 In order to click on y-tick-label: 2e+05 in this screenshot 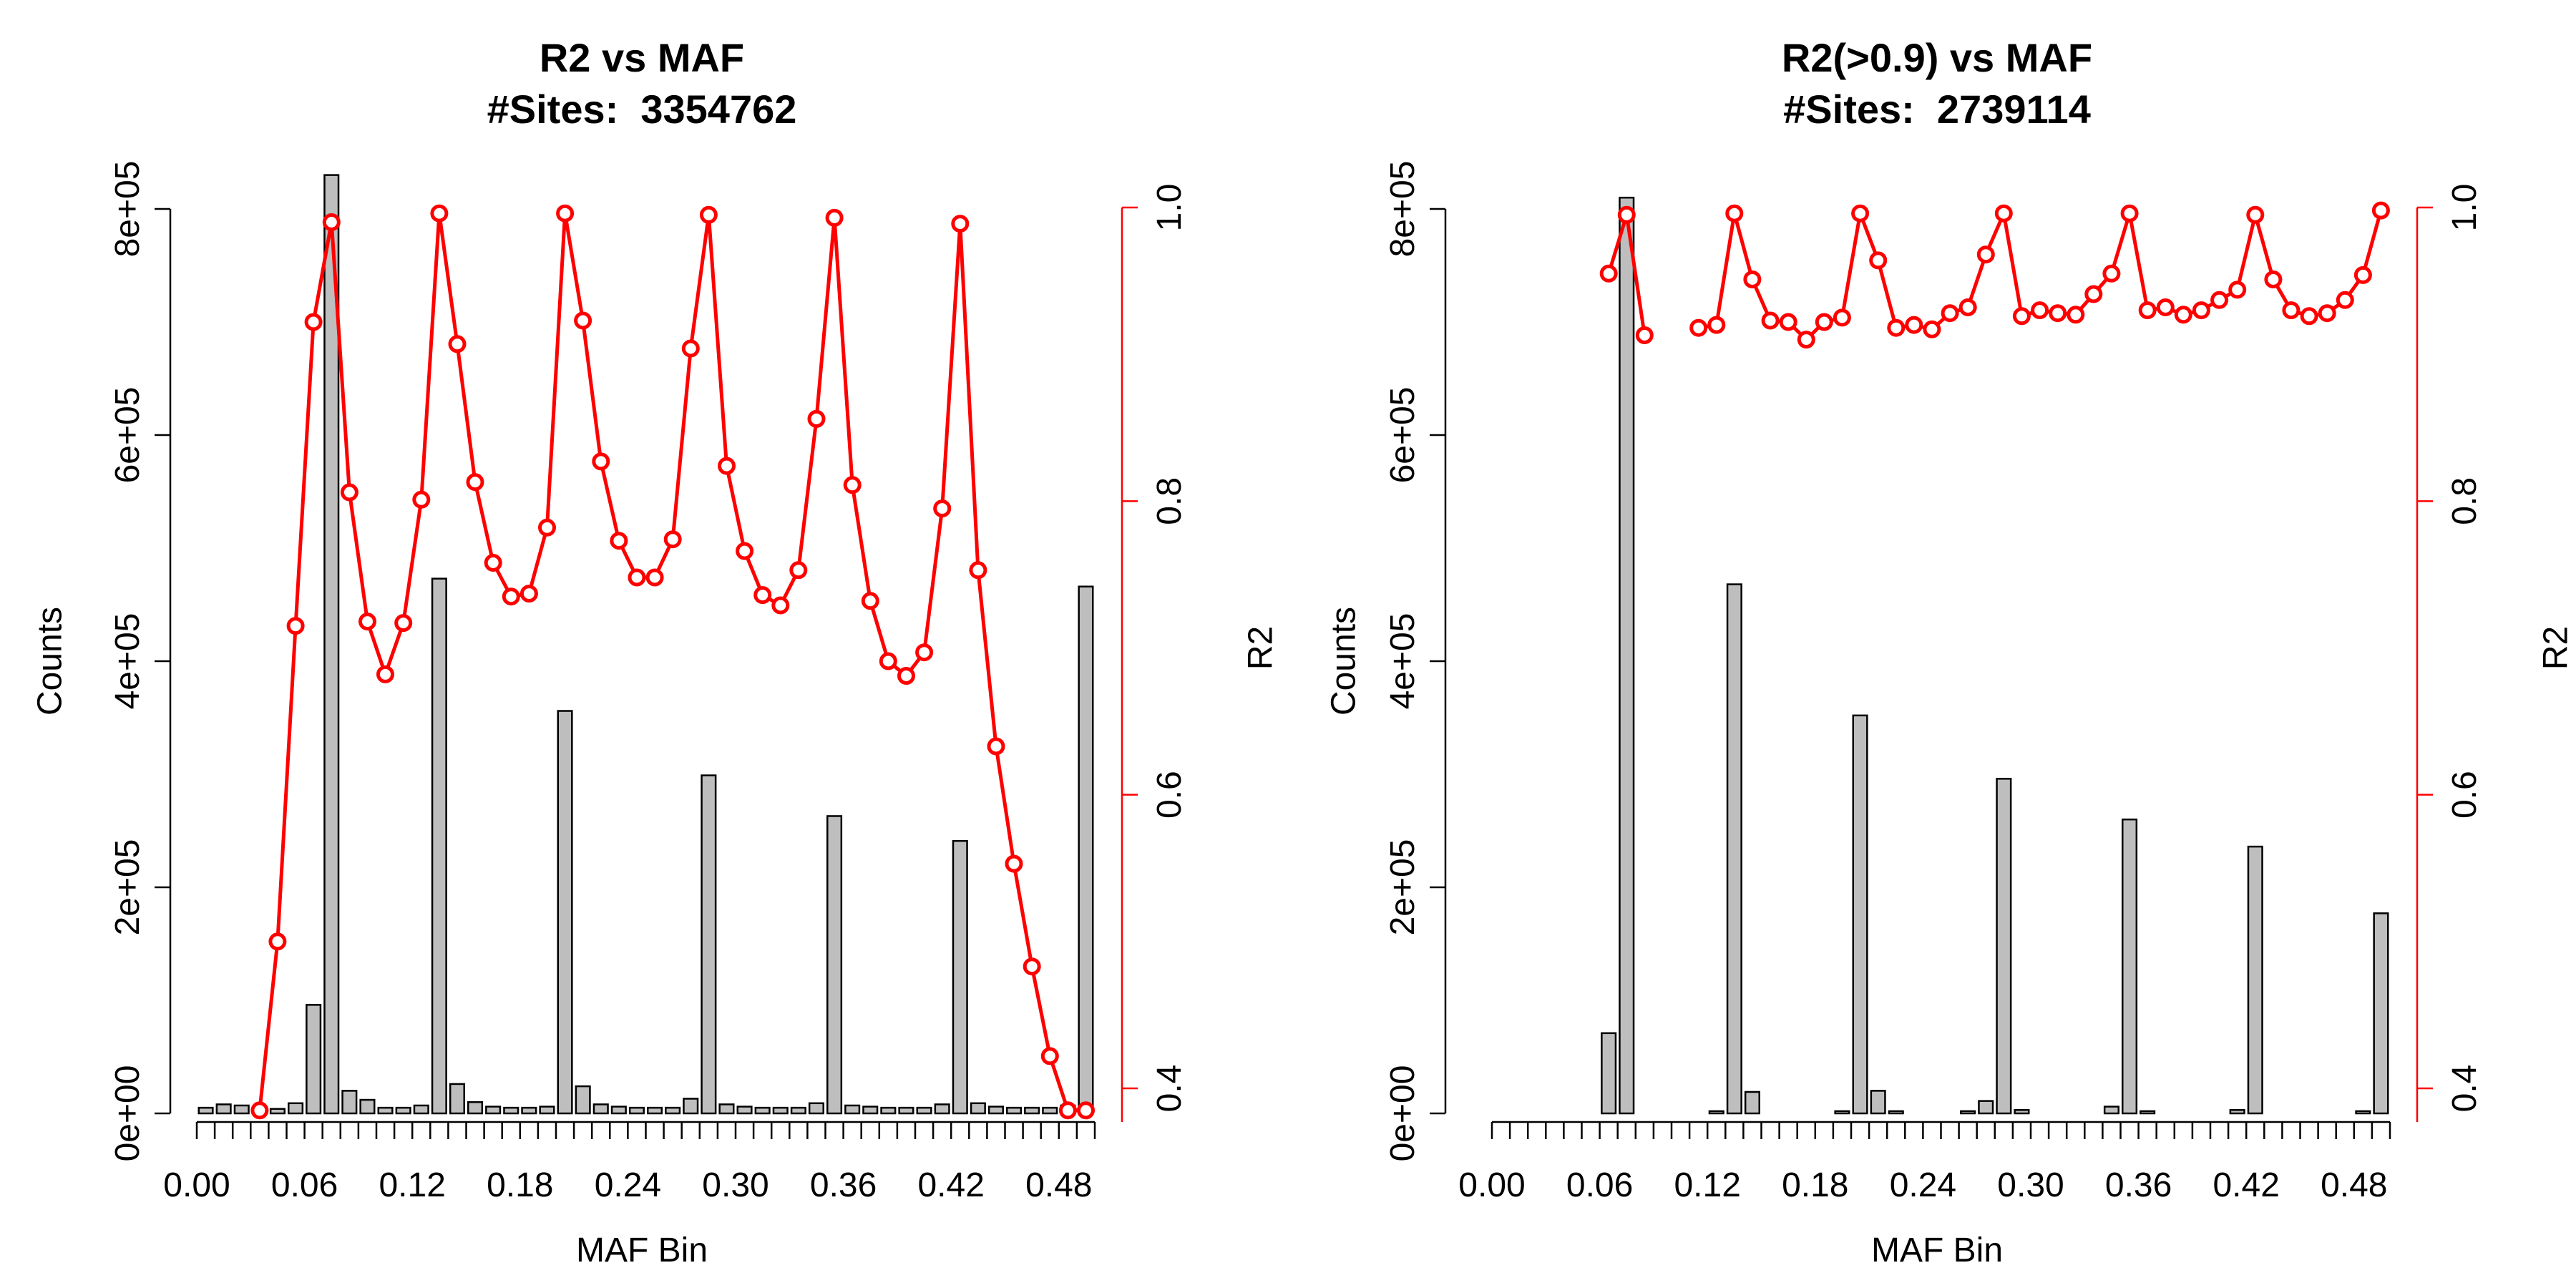, I will do `click(1403, 887)`.